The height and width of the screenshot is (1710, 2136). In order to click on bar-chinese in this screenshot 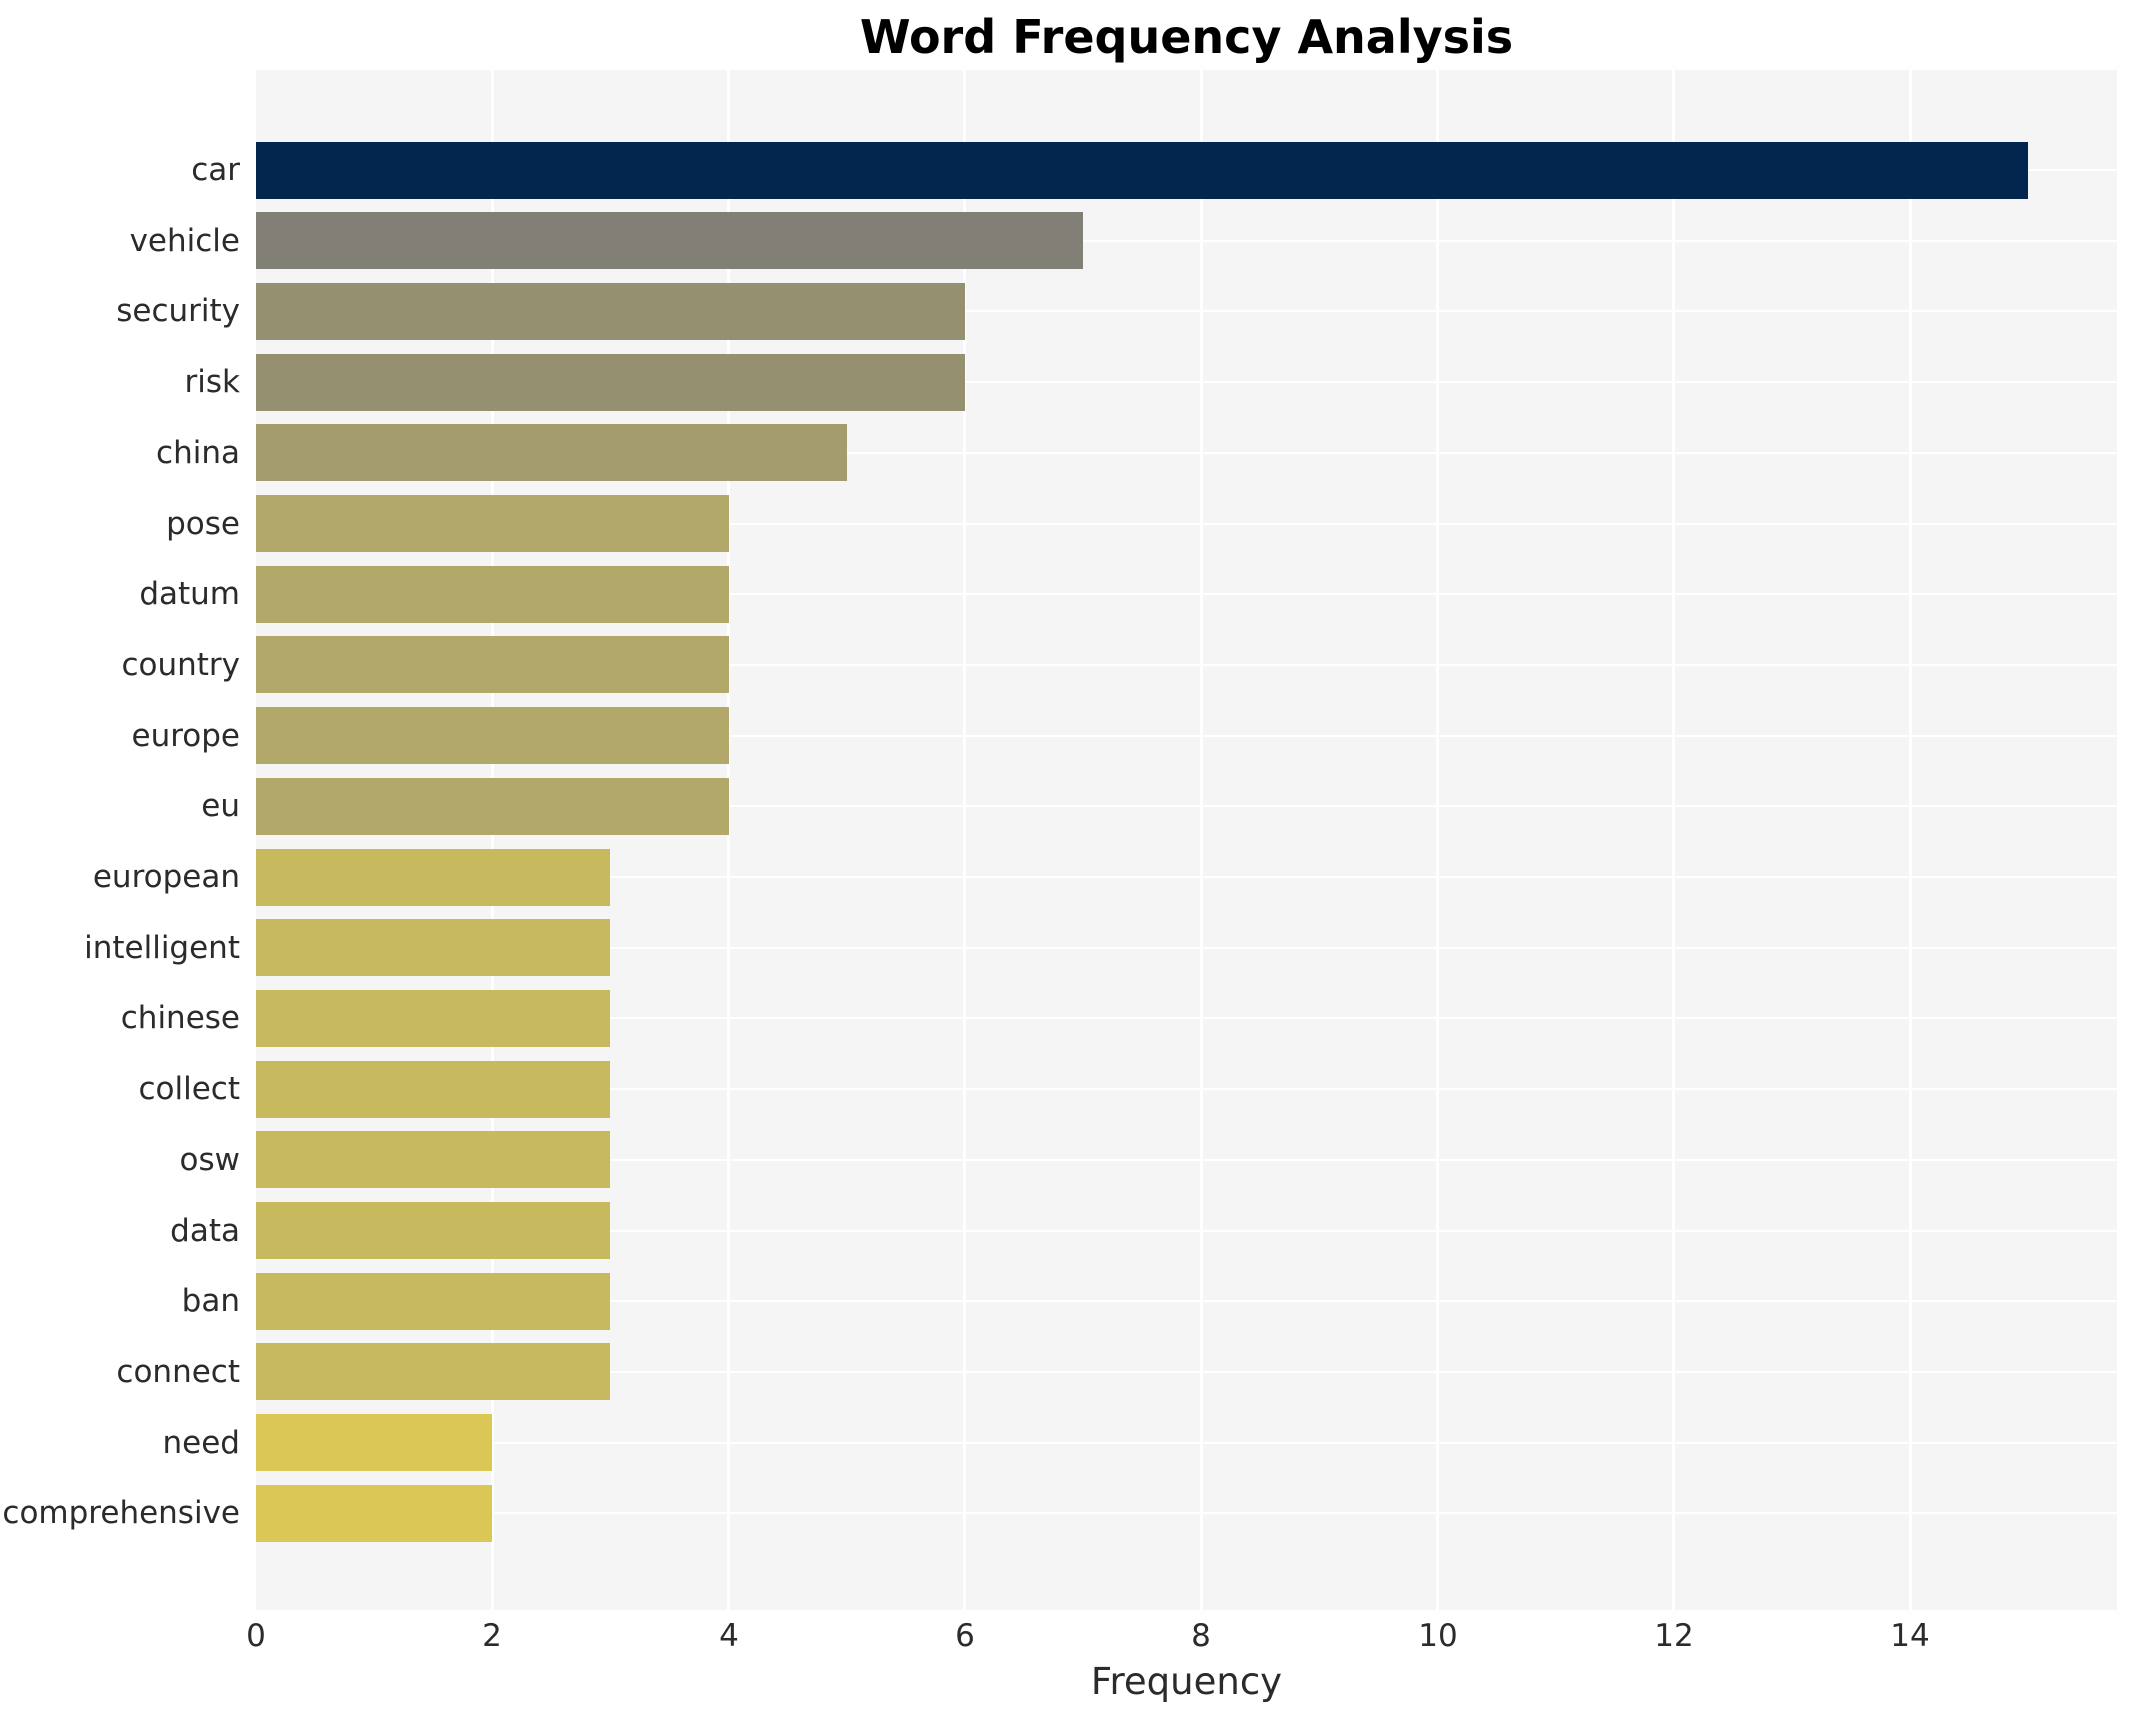, I will do `click(433, 1018)`.